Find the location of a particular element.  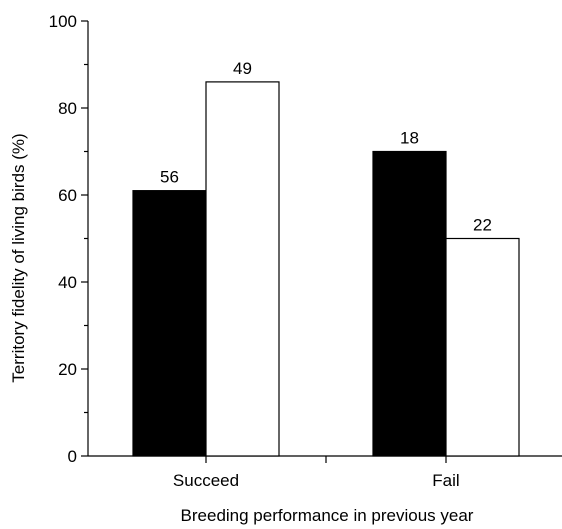

x-axis-title: Breeding performance in previous year is located at coordinates (327, 515).